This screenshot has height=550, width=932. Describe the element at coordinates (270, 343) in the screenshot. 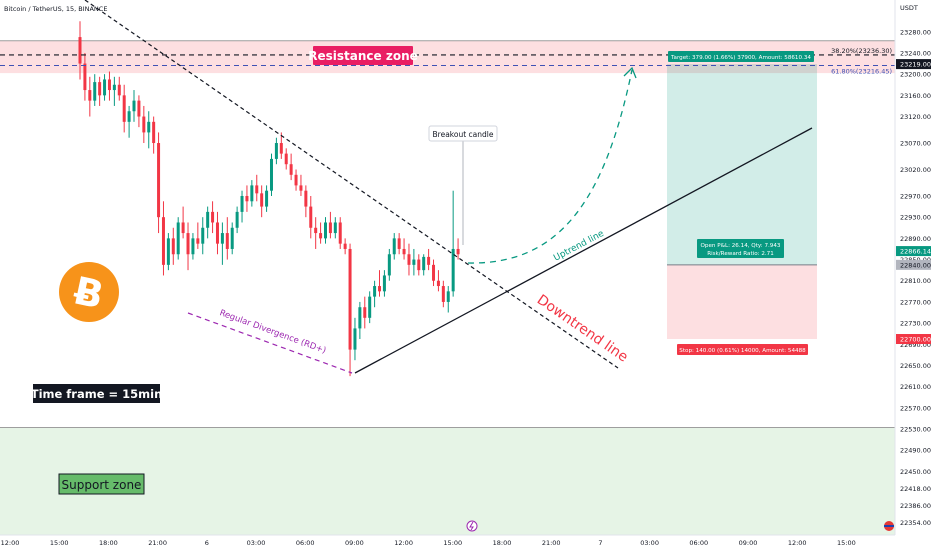

I see `divergence-line` at that location.